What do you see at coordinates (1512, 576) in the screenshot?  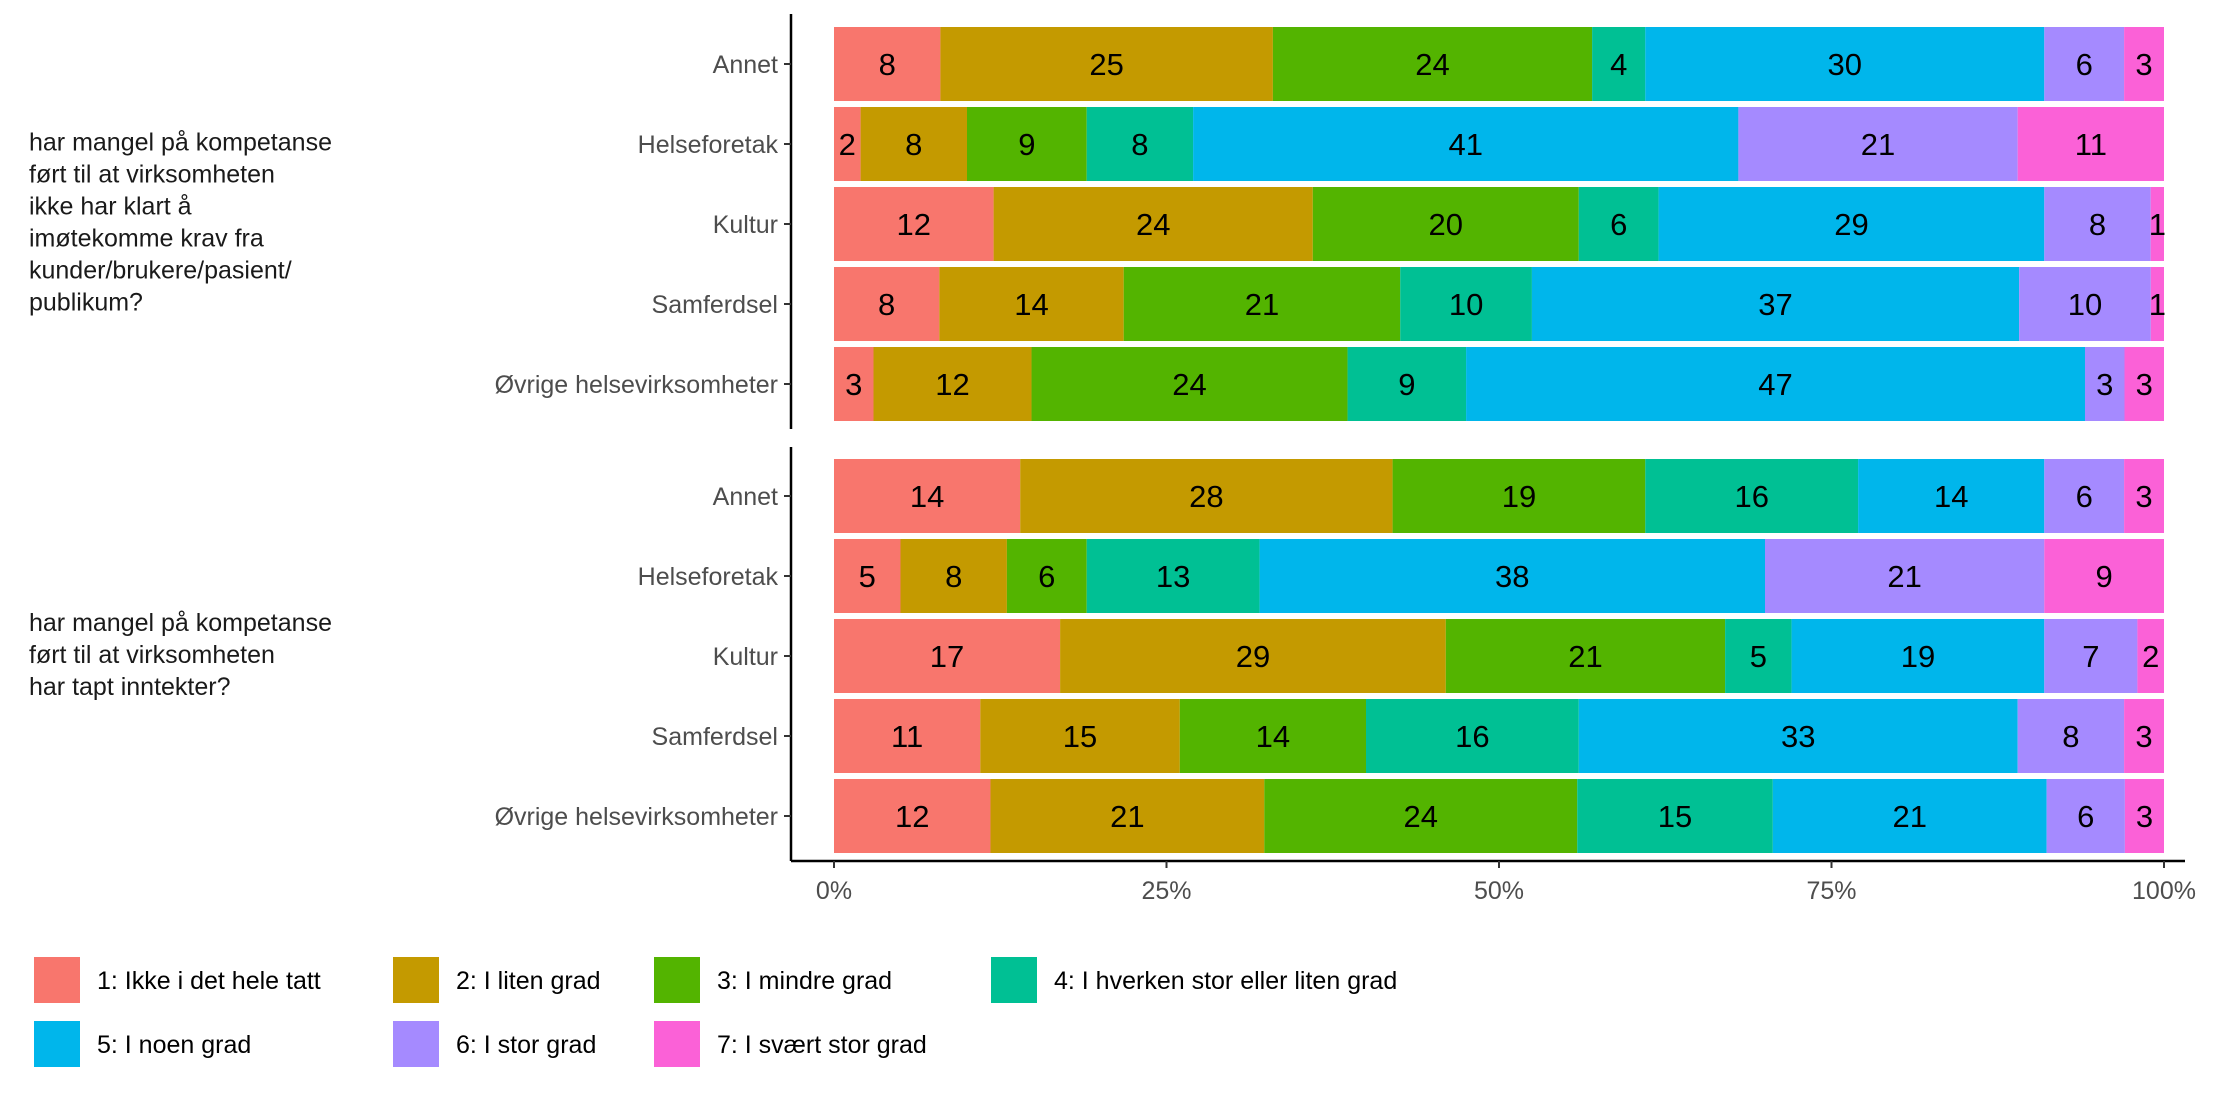 I see `data-label: 38` at bounding box center [1512, 576].